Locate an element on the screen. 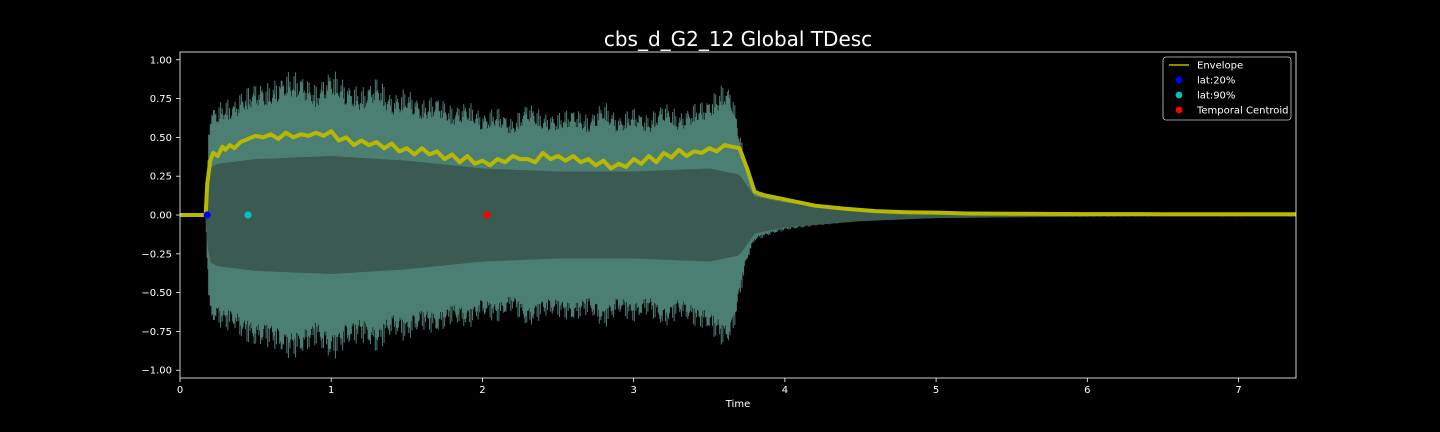  y-tick-label: −0.50 is located at coordinates (156, 293).